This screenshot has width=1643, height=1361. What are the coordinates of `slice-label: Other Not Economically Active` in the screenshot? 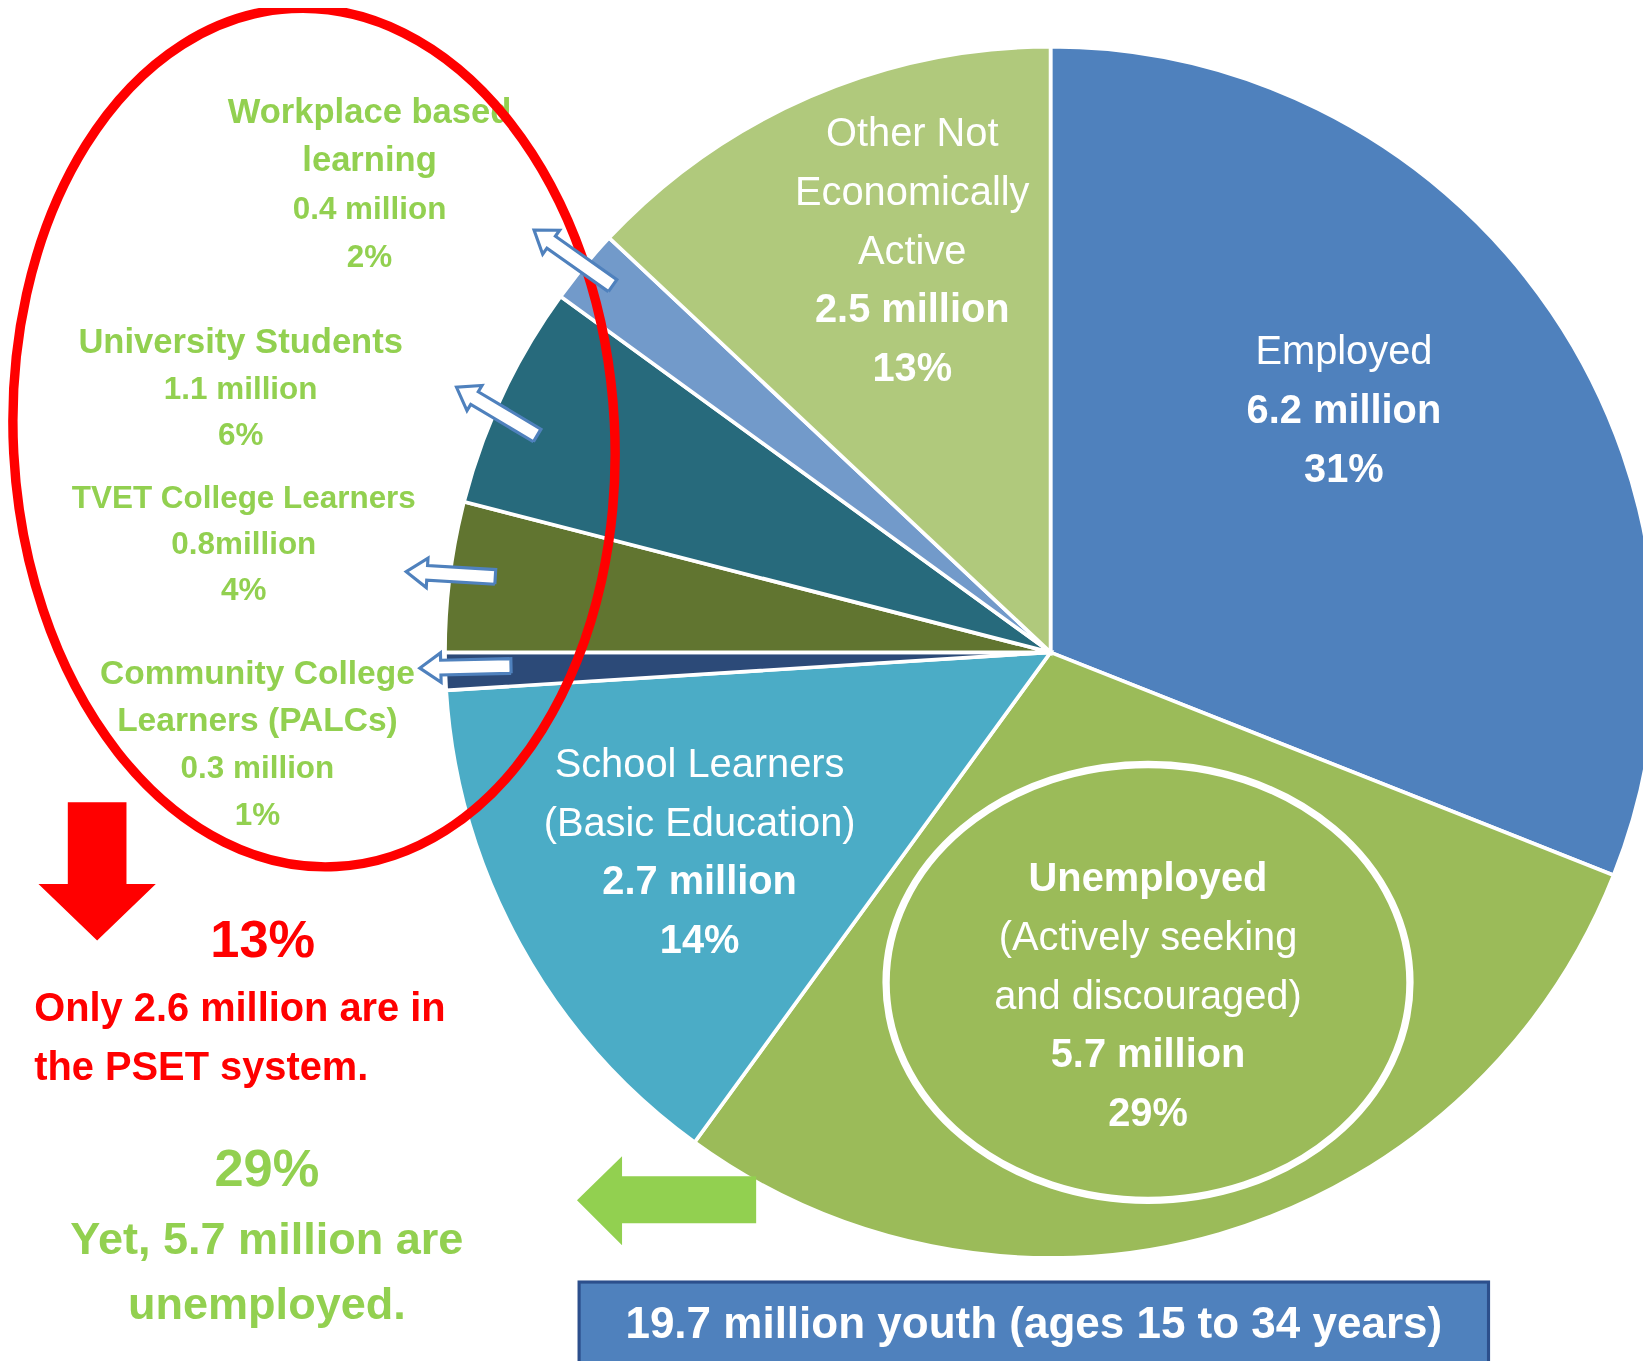 It's located at (912, 191).